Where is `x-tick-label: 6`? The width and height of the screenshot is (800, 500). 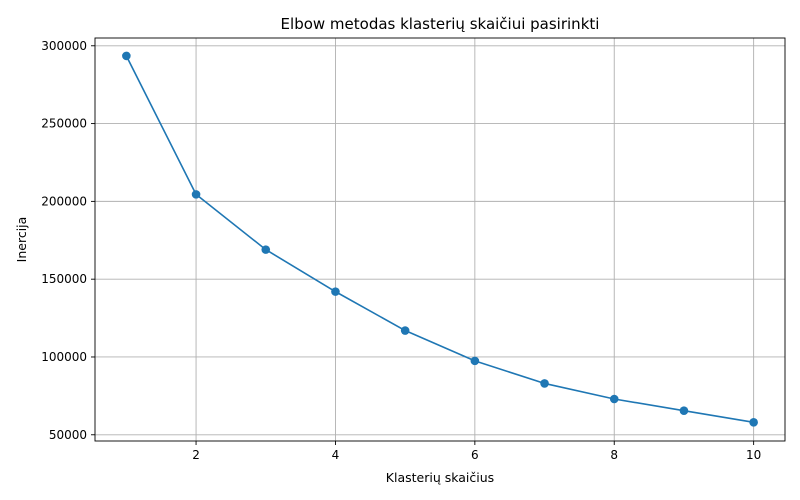
x-tick-label: 6 is located at coordinates (475, 455).